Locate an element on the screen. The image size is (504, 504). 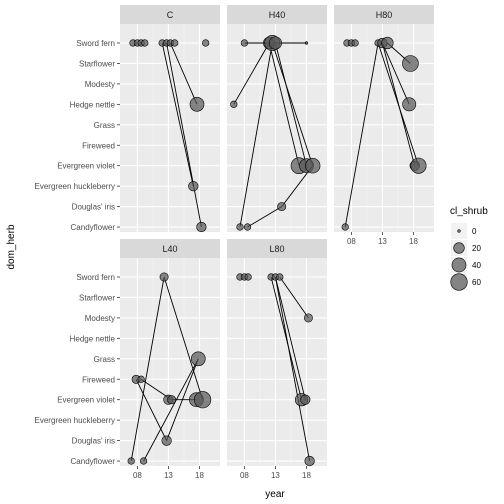
x-axis-title: year is located at coordinates (275, 494).